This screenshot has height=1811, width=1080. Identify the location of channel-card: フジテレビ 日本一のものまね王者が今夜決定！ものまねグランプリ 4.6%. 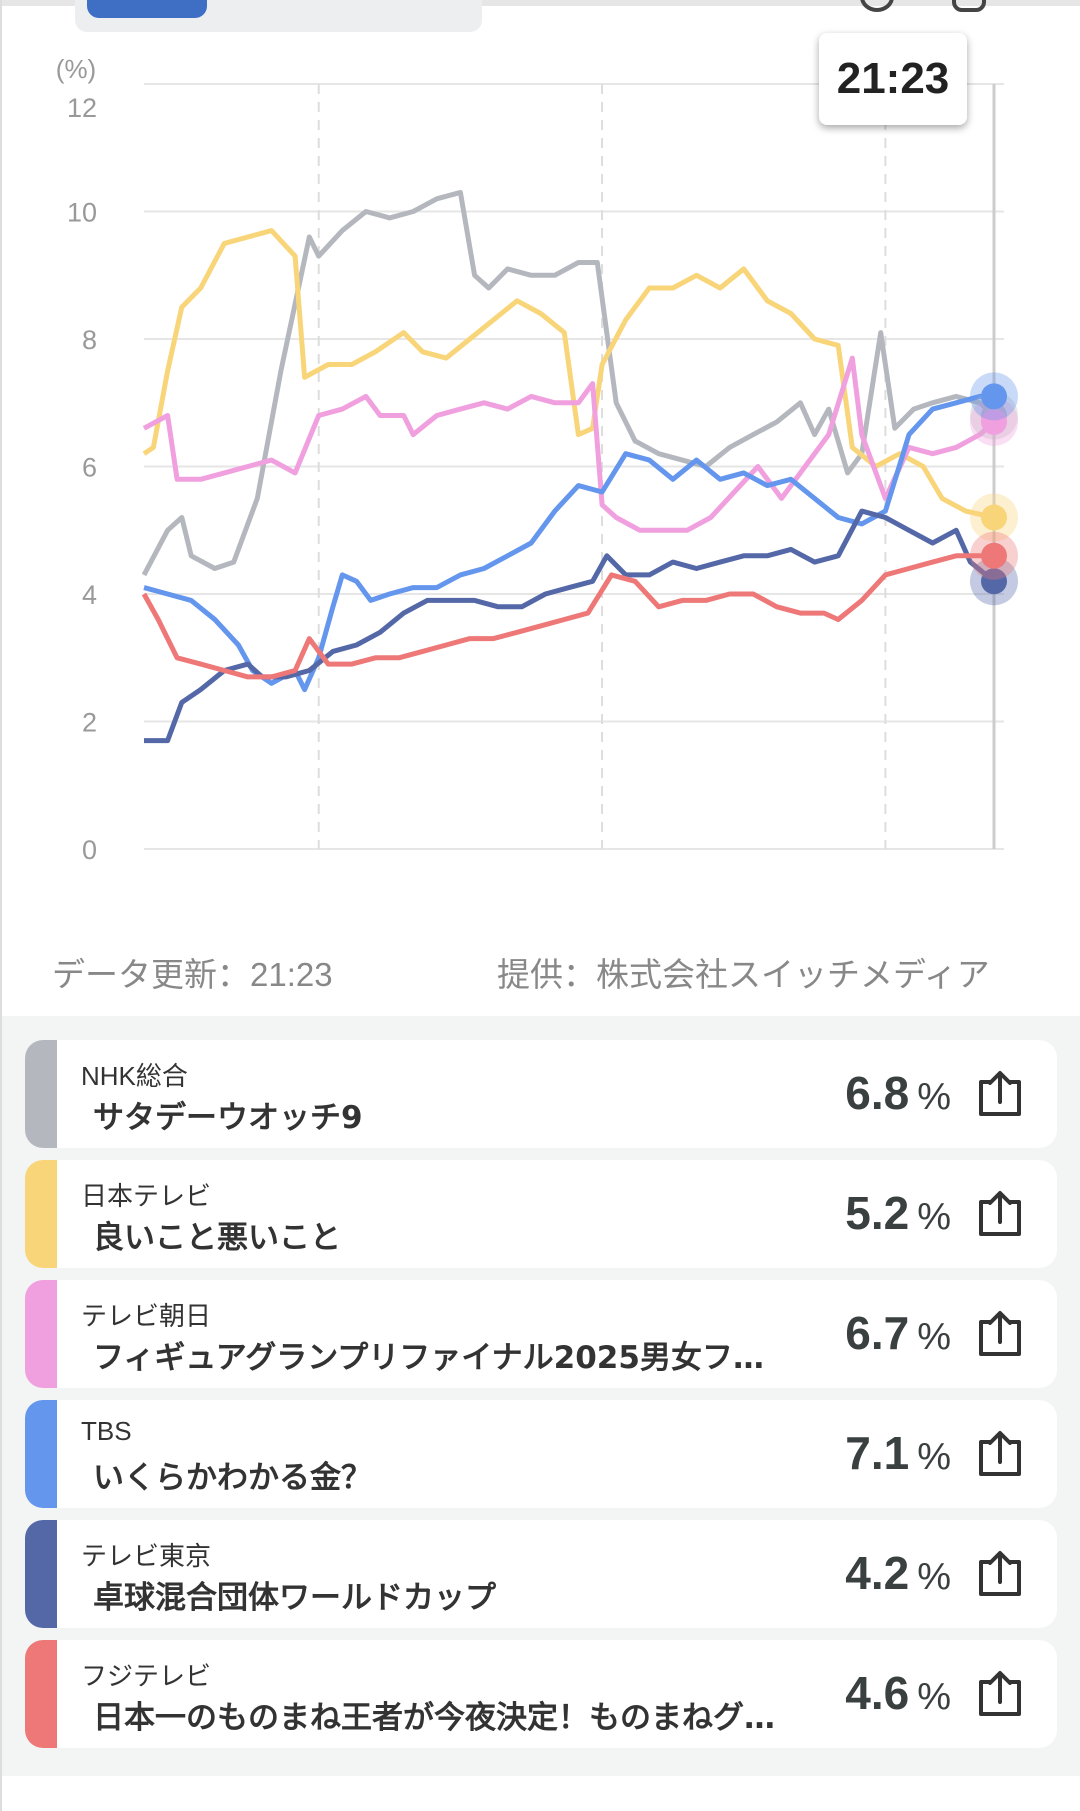
(541, 1694).